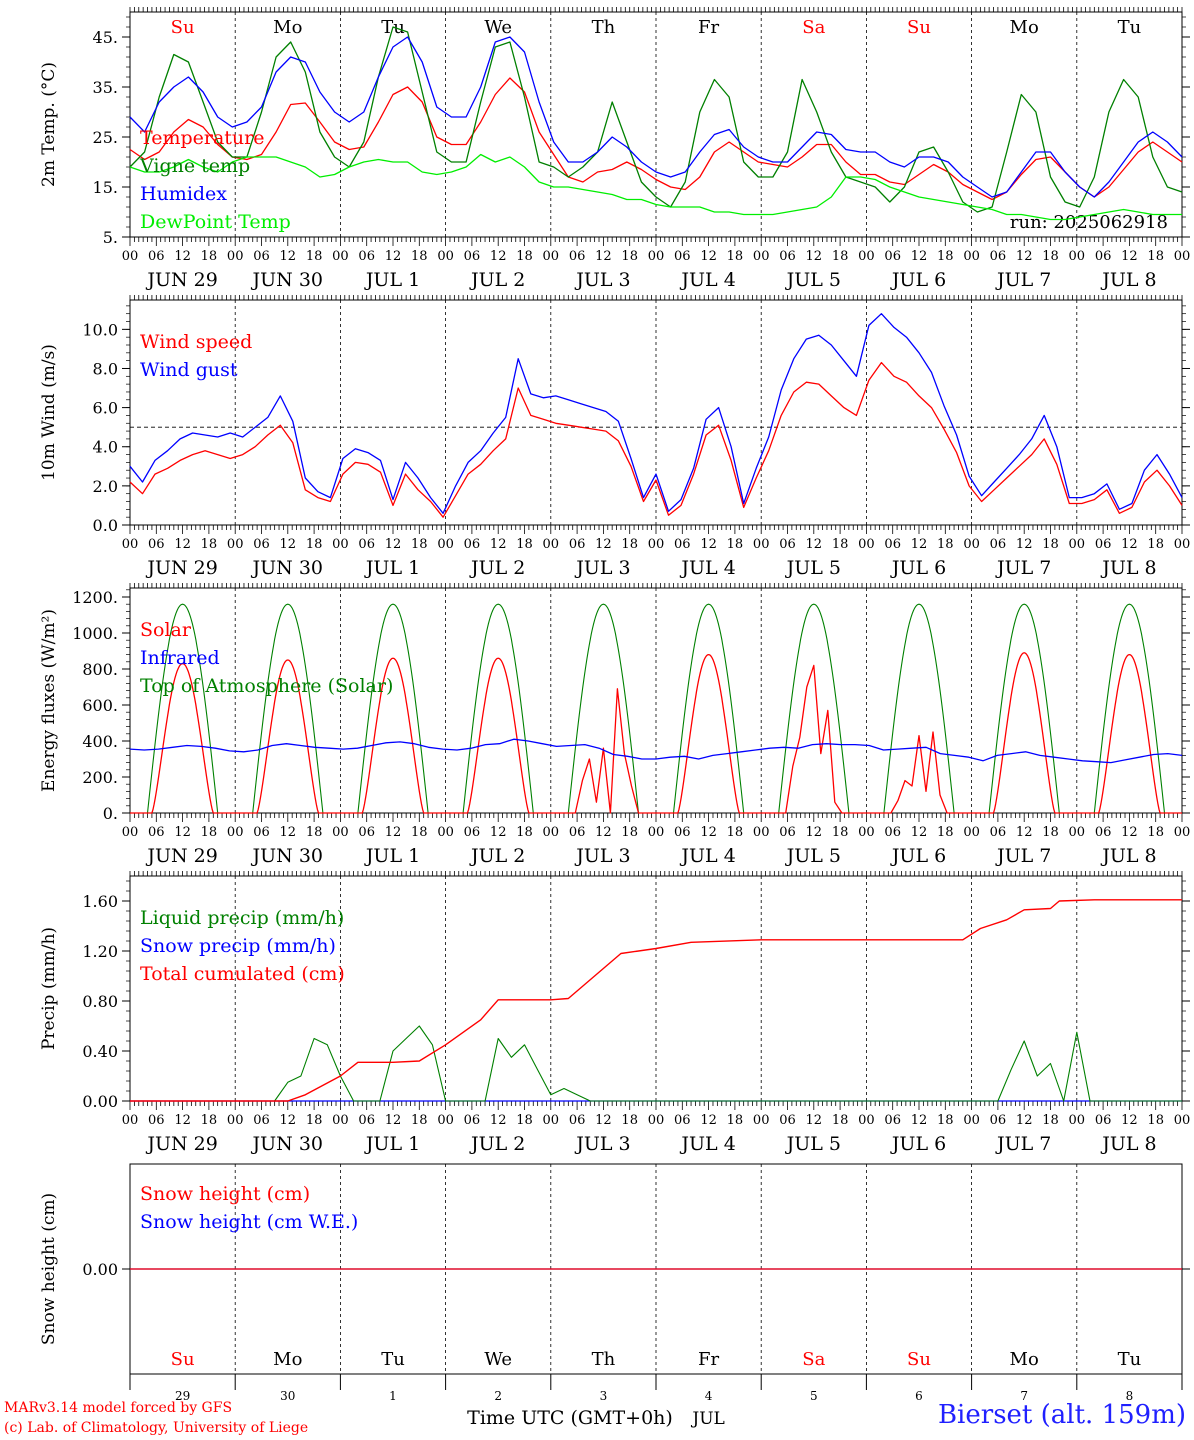  What do you see at coordinates (1023, 568) in the screenshot?
I see `date-label: JUL 7` at bounding box center [1023, 568].